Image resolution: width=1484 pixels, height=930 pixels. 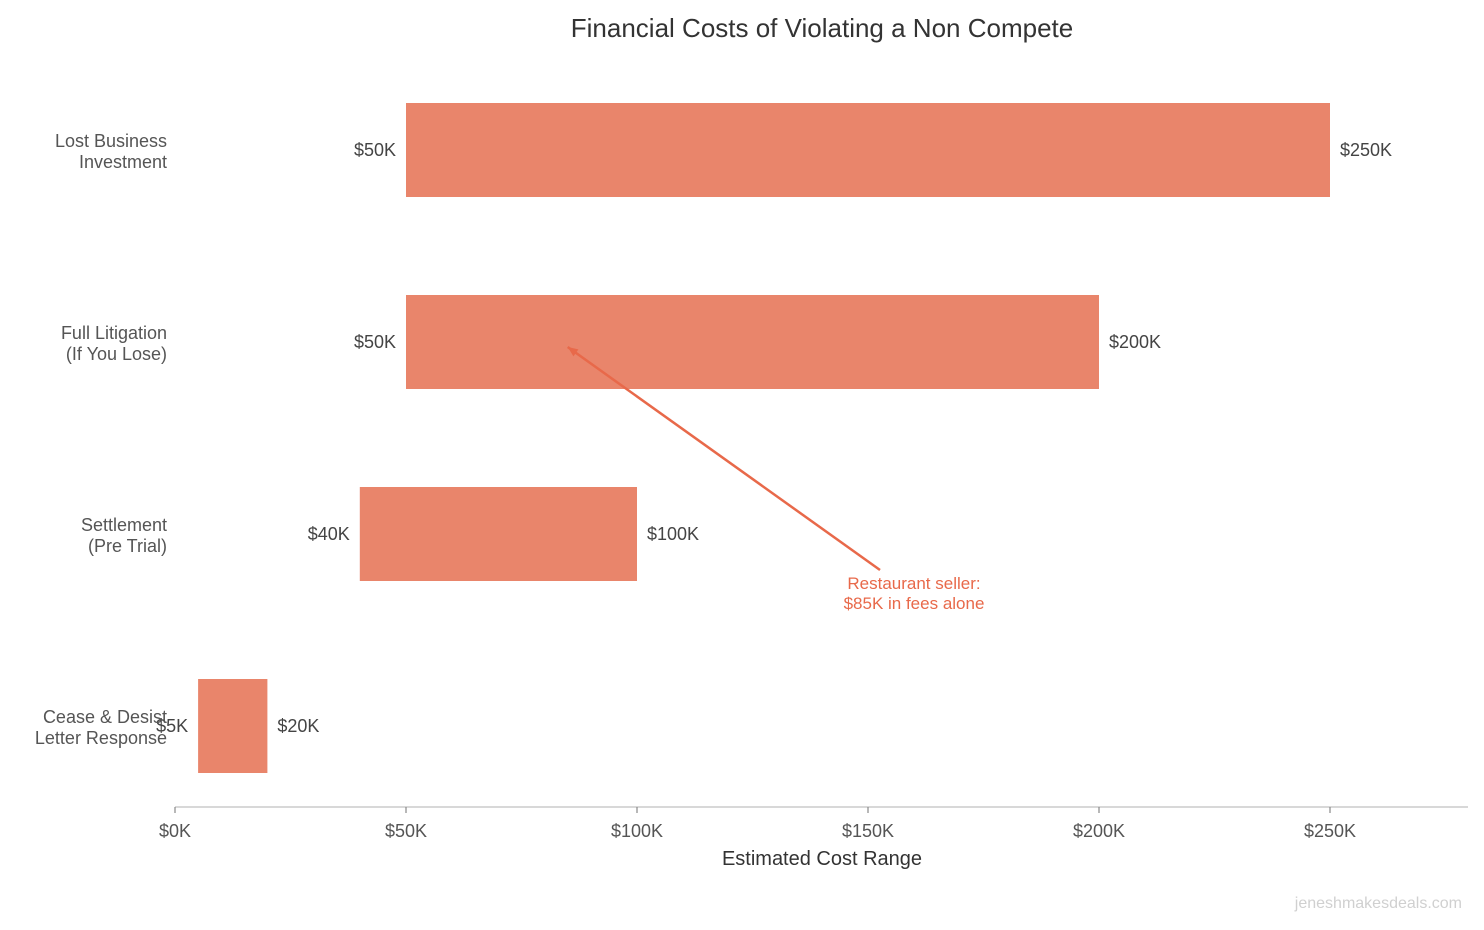 What do you see at coordinates (406, 831) in the screenshot?
I see `x-tick-label: $50K` at bounding box center [406, 831].